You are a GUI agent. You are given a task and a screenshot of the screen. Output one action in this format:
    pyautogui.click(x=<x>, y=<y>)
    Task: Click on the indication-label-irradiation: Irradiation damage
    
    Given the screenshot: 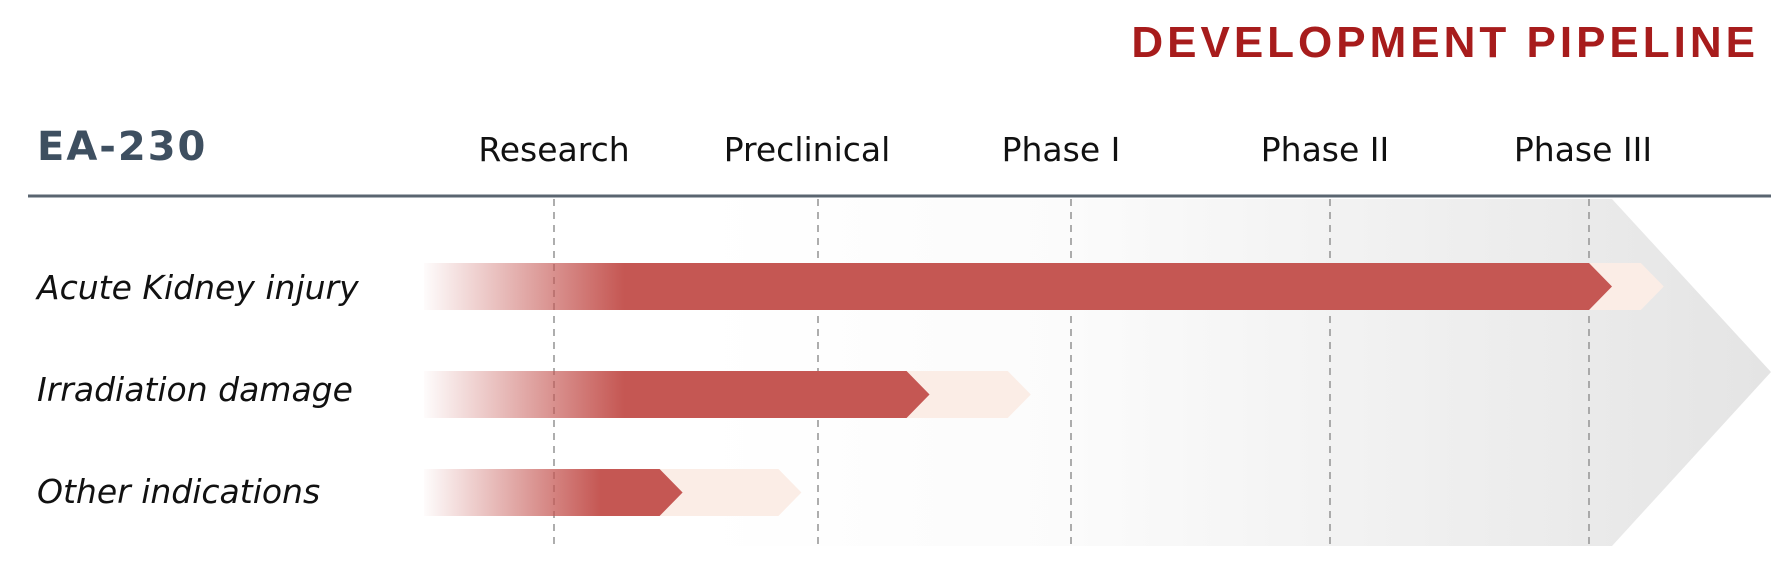 What is the action you would take?
    pyautogui.click(x=195, y=389)
    